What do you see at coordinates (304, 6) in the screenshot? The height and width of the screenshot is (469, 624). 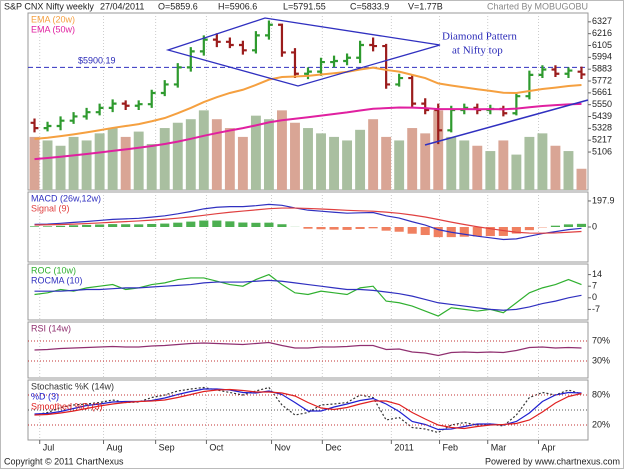 I see `low-value: L=5791.55` at bounding box center [304, 6].